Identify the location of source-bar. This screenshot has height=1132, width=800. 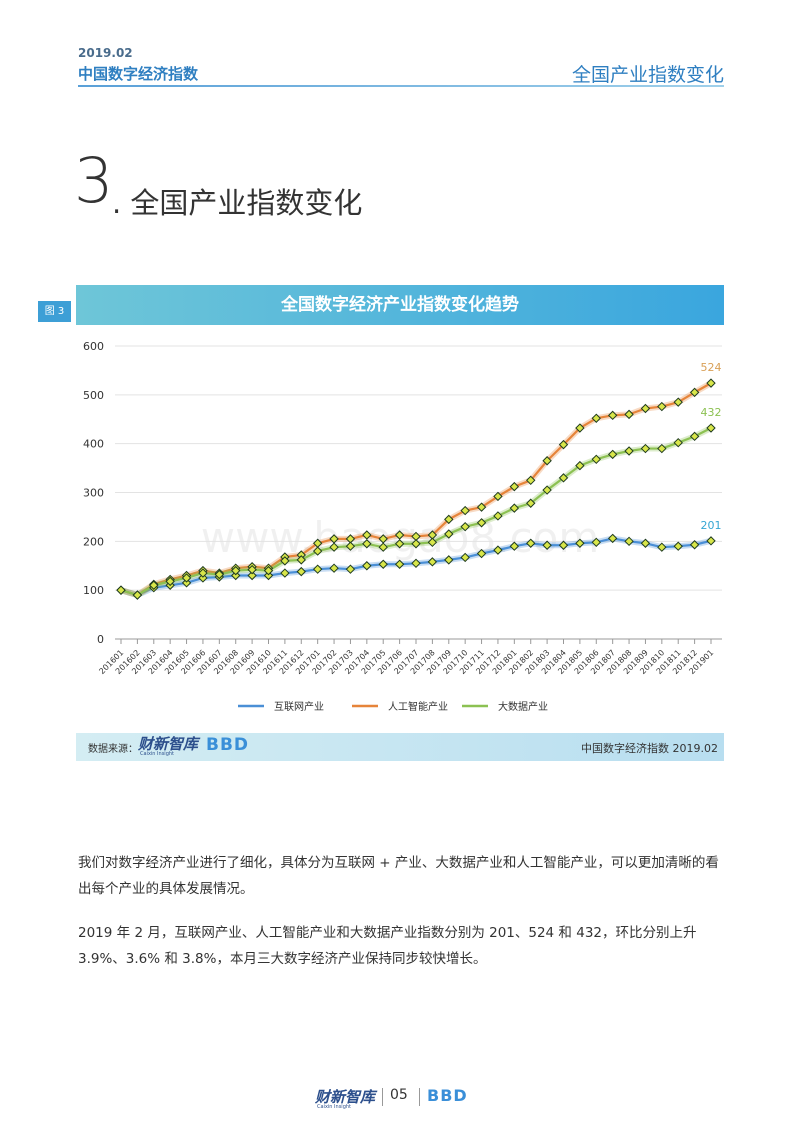
(400, 747).